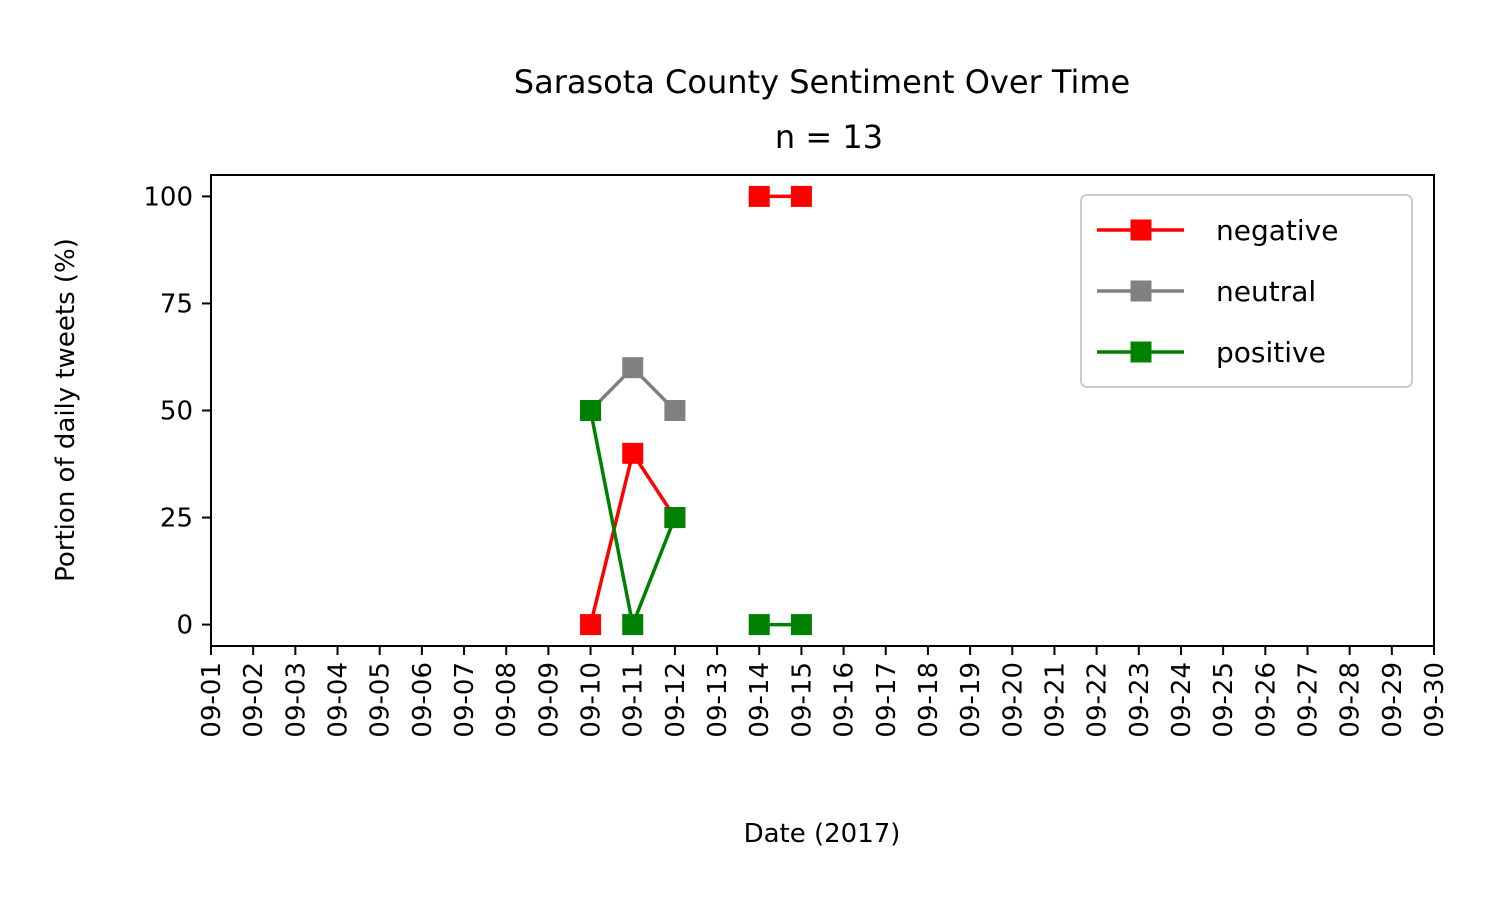  Describe the element at coordinates (212, 700) in the screenshot. I see `x-tick-label: 09-01` at that location.